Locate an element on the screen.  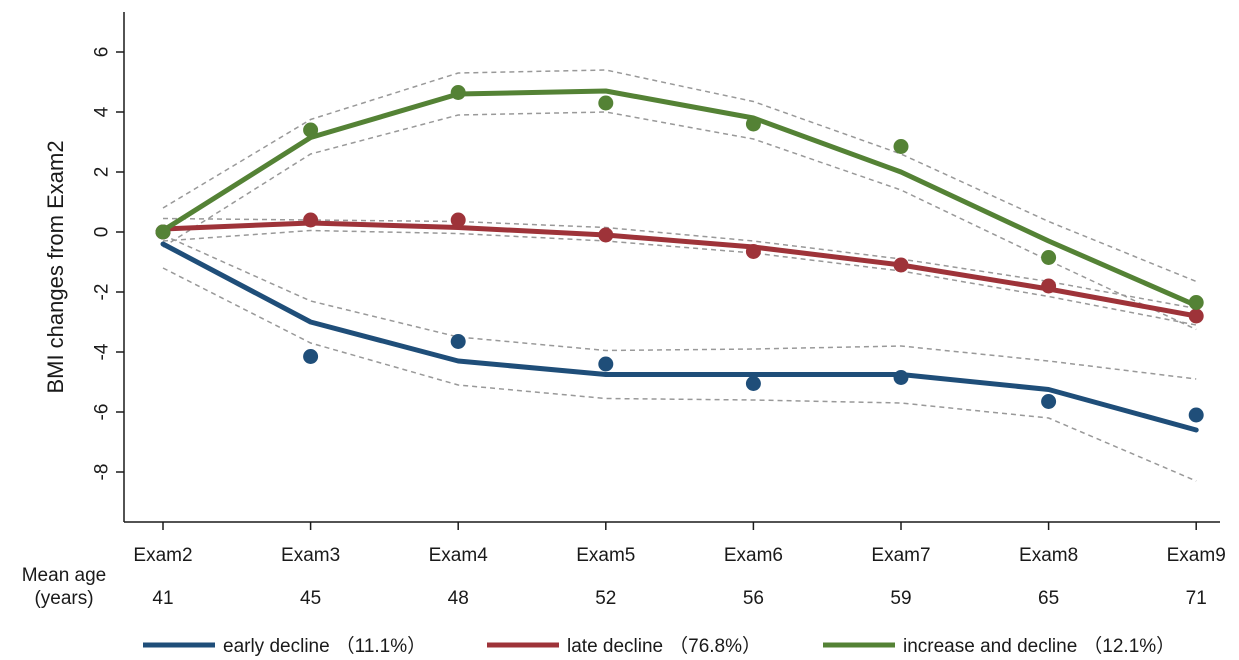
y-ticks: 6 4 2 0 -2 -4 -6 -8 is located at coordinates (108, 264).